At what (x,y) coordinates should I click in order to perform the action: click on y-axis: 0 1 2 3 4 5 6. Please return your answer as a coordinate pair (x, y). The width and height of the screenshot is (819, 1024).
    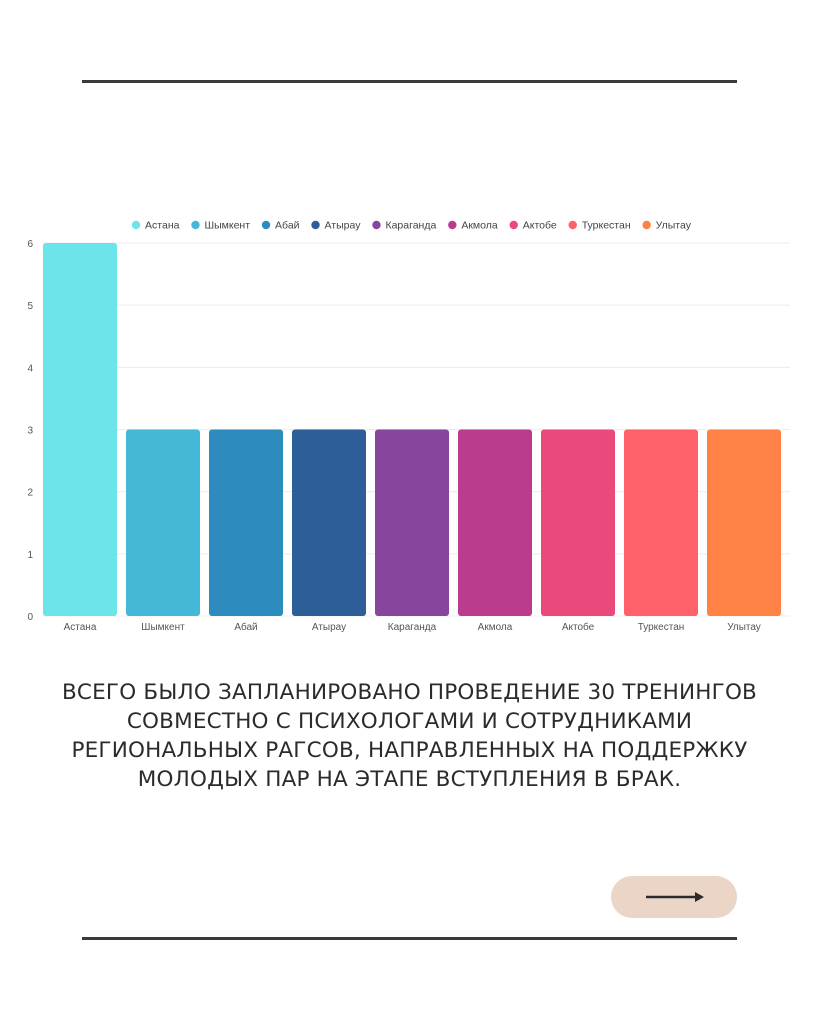
    Looking at the image, I should click on (30, 431).